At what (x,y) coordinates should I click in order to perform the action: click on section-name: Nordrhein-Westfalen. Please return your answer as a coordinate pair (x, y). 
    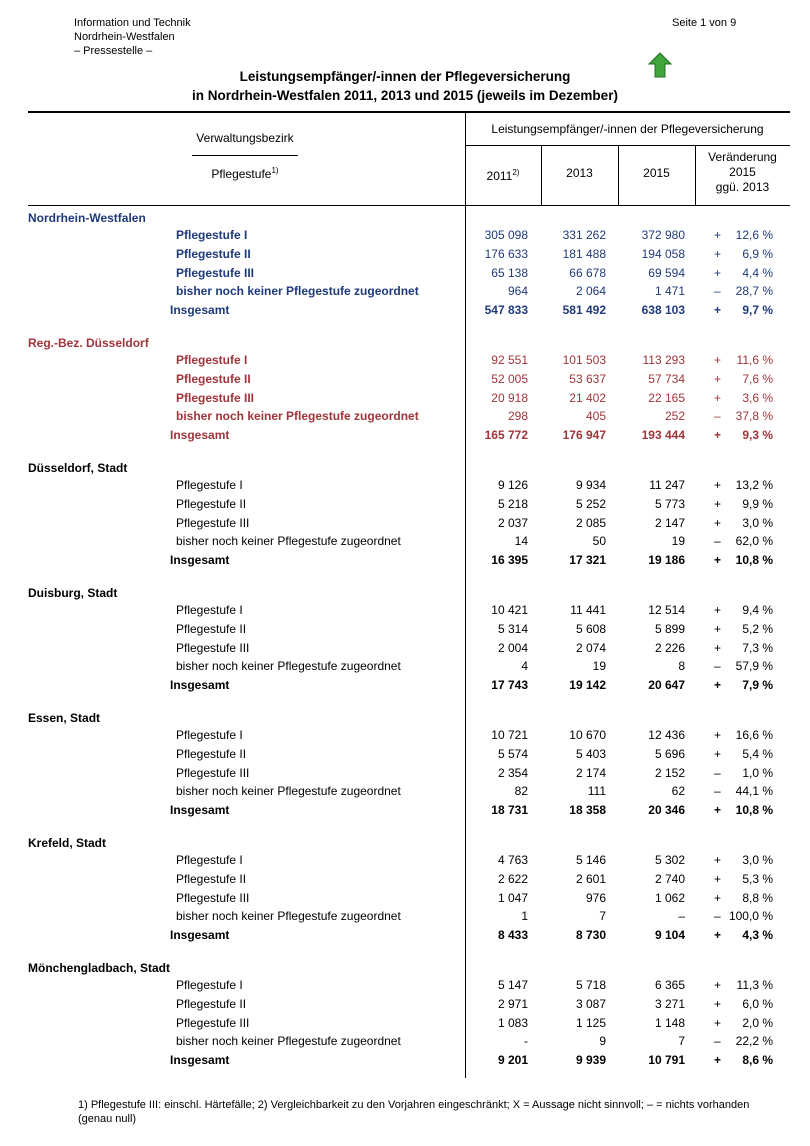
    Looking at the image, I should click on (87, 218).